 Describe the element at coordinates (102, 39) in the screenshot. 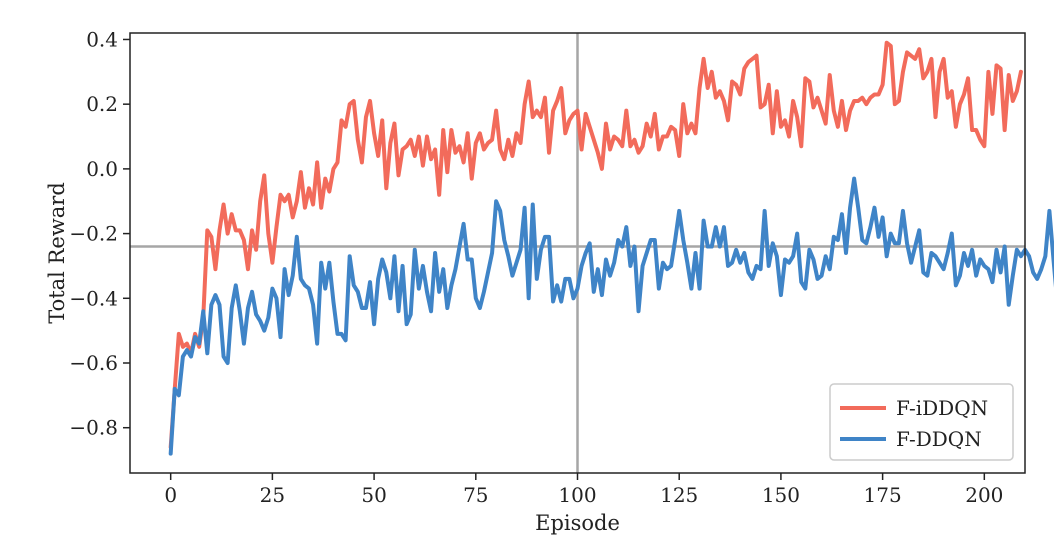

I see `y-tick-label: 0.4` at that location.